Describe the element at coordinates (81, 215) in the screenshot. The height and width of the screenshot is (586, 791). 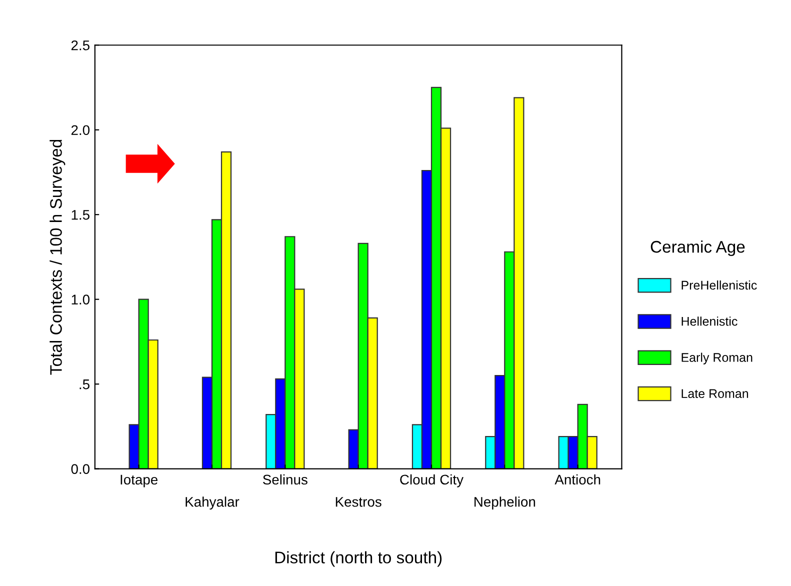
I see `y-tick-label: 1.5` at that location.